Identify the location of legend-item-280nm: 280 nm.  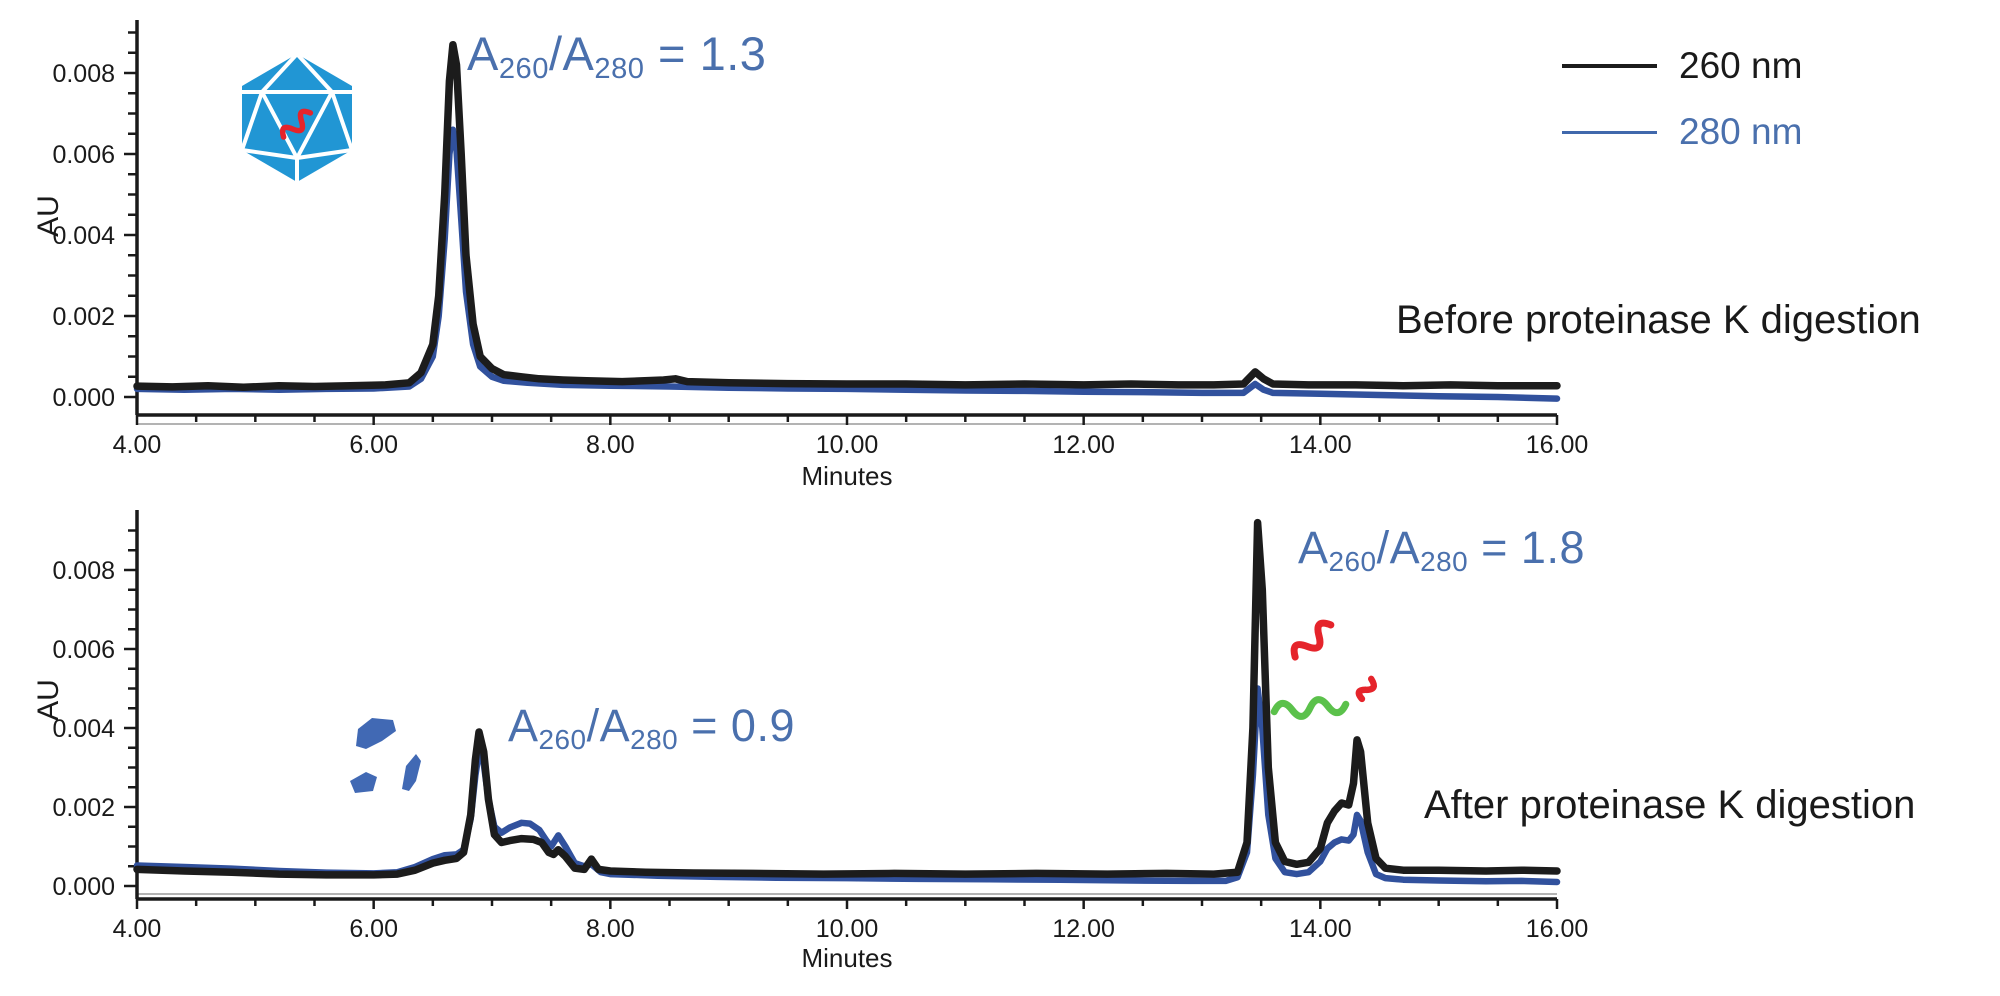
(1682, 131).